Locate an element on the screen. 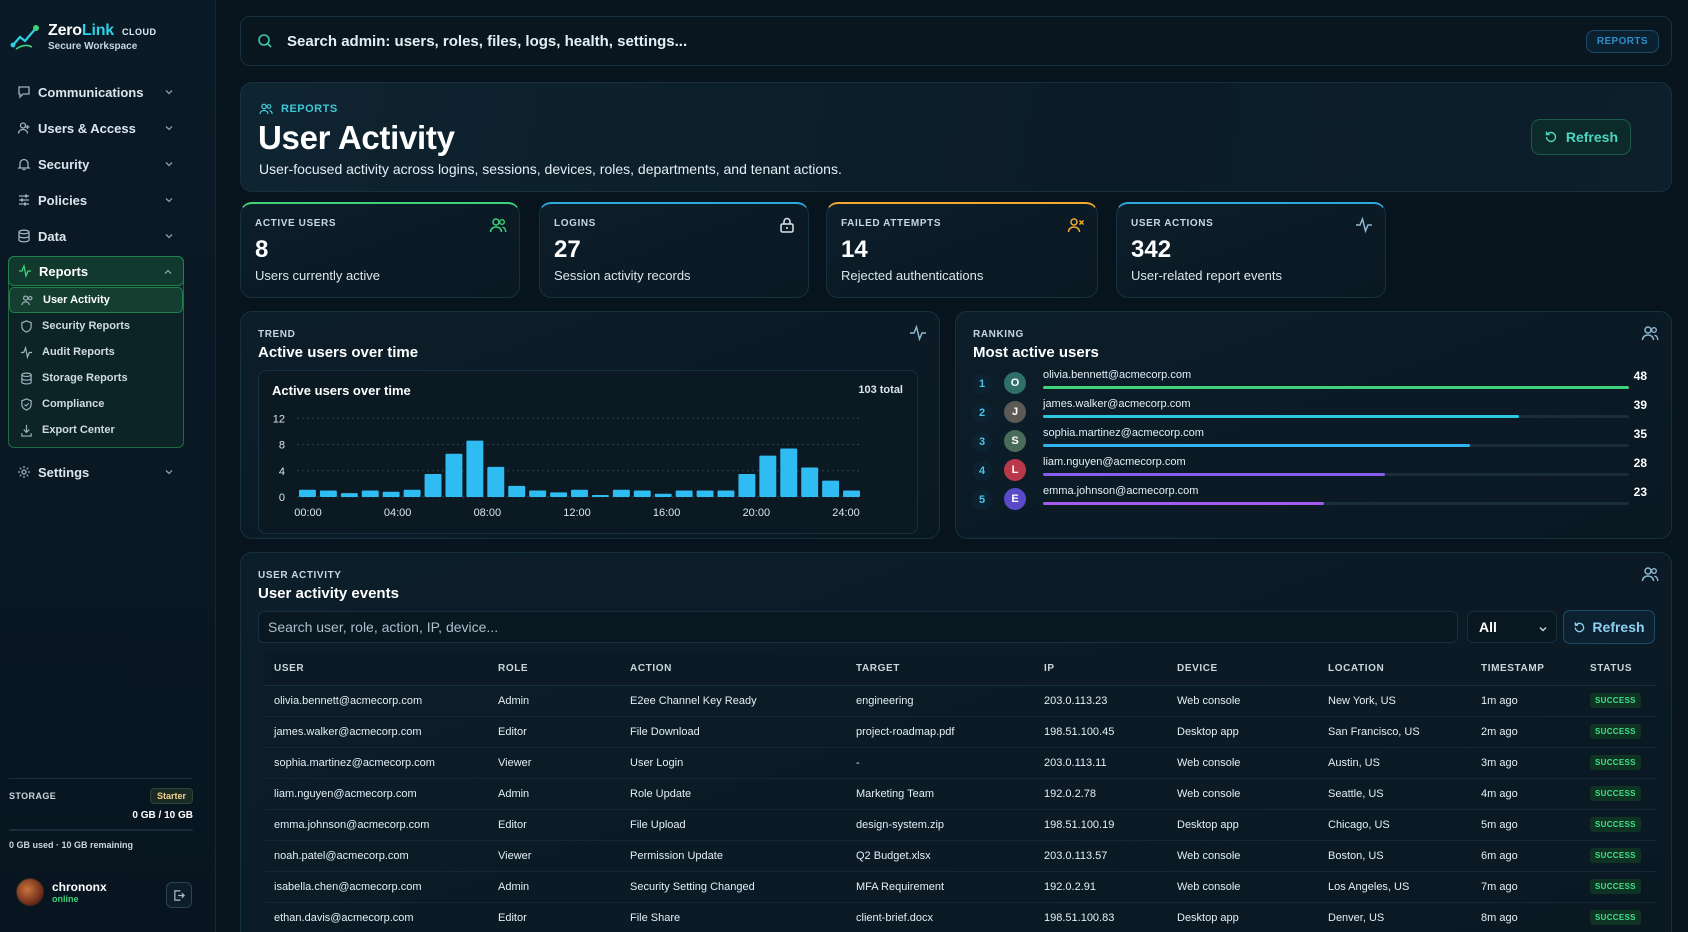 Image resolution: width=1688 pixels, height=932 pixels. sidebar-item-policies: Policies is located at coordinates (96, 200).